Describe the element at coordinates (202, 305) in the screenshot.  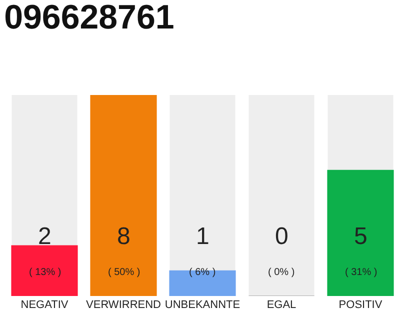
I see `x-tick-label: UNBEKANNTE` at that location.